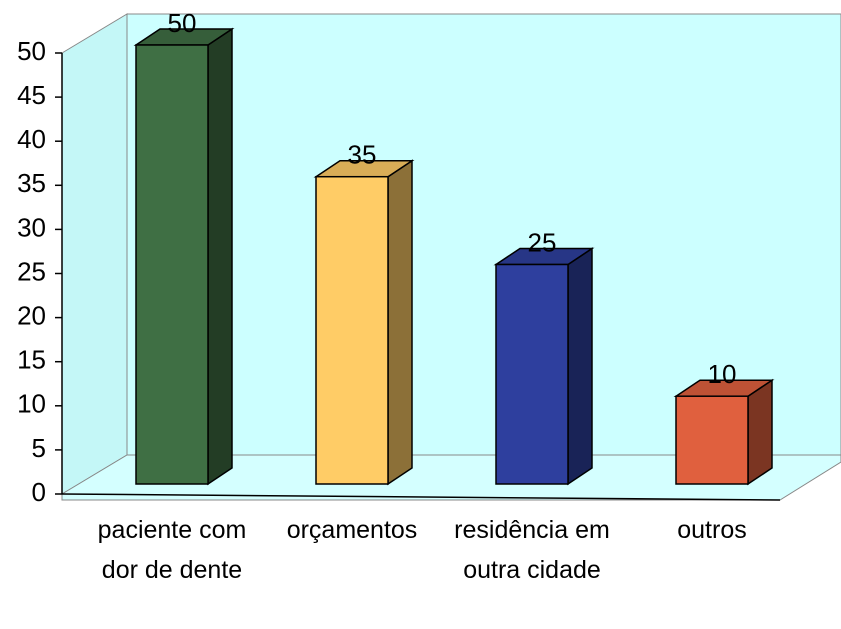  Describe the element at coordinates (31, 51) in the screenshot. I see `y-tick-label: 50` at that location.